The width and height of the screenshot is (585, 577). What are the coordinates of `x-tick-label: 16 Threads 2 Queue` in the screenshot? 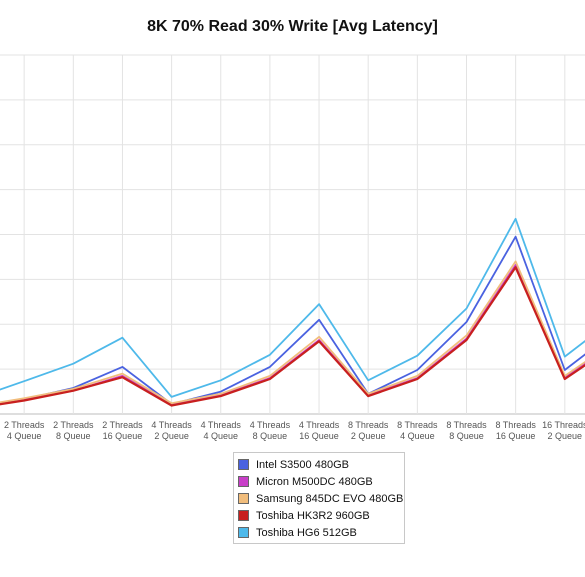 It's located at (563, 430).